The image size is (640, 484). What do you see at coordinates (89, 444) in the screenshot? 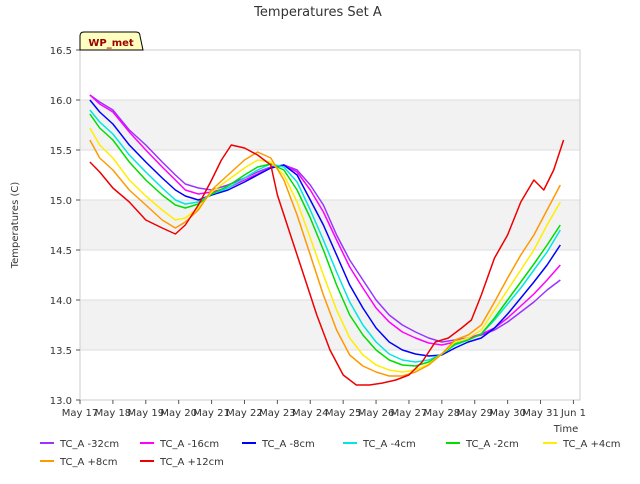
I see `legend-label: TC_A -32cm` at bounding box center [89, 444].